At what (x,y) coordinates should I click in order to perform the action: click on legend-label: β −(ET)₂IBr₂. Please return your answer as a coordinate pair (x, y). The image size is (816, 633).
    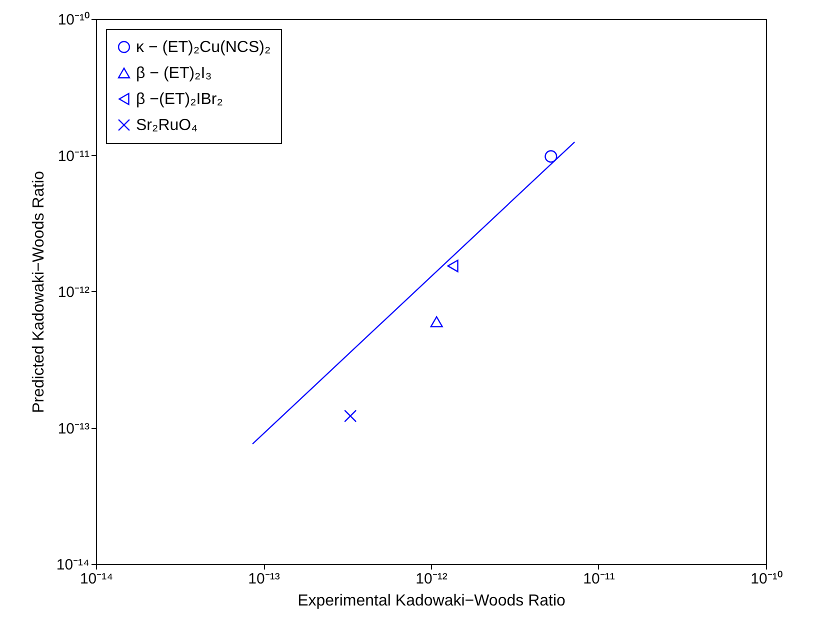
    Looking at the image, I should click on (179, 99).